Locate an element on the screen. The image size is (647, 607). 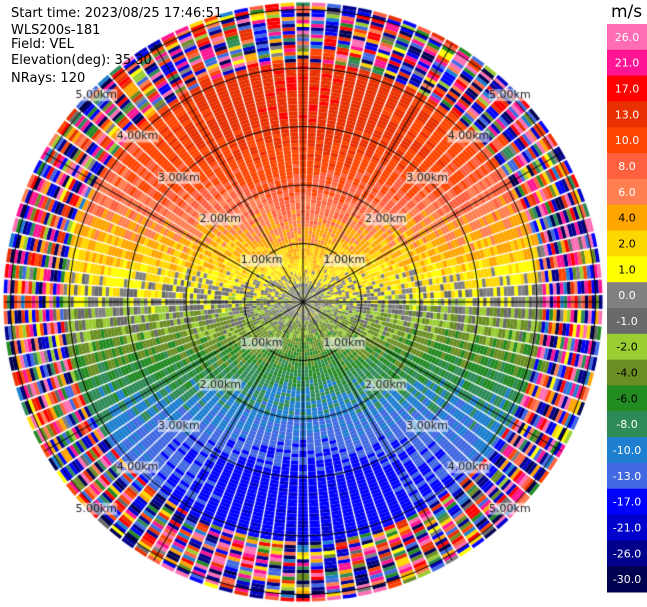
colorbar-tick-label: 17.0 is located at coordinates (627, 89).